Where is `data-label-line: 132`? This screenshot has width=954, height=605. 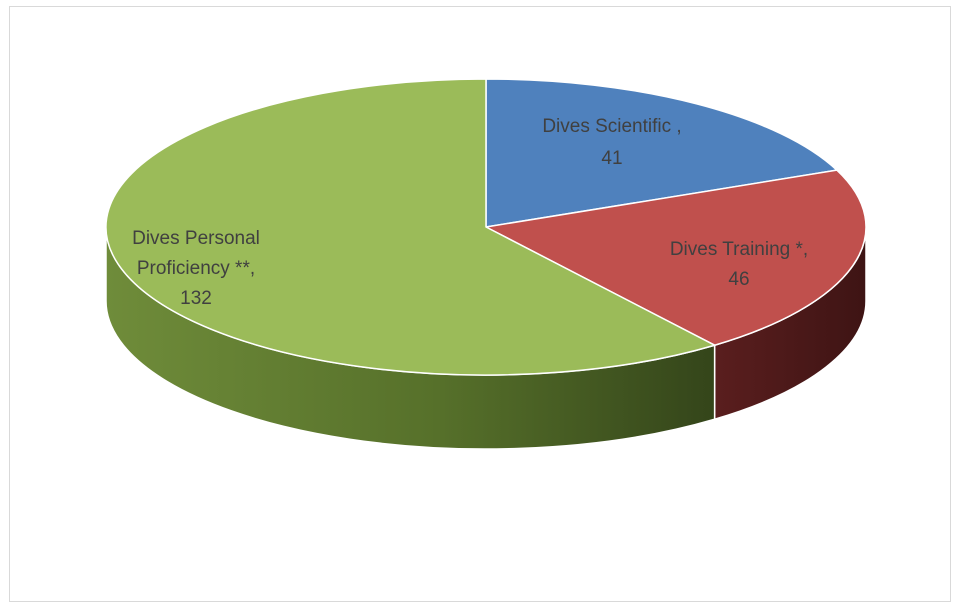
data-label-line: 132 is located at coordinates (196, 298).